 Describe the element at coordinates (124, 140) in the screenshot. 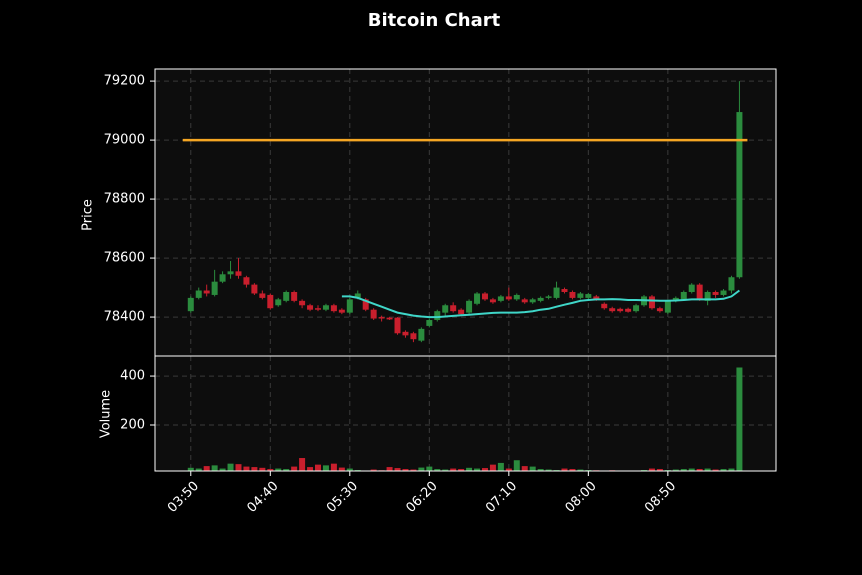

I see `y-tick-label: 79000` at that location.